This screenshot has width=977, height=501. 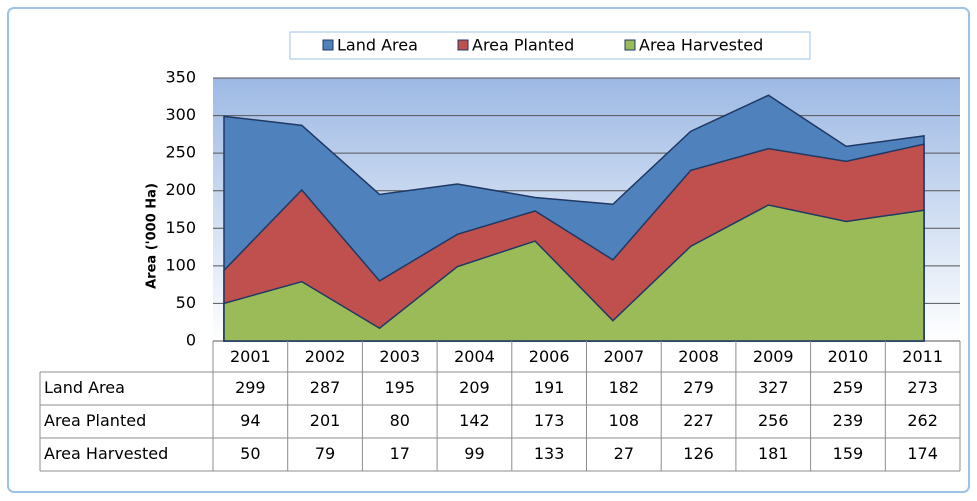 What do you see at coordinates (399, 356) in the screenshot?
I see `x-tick-label: 2003` at bounding box center [399, 356].